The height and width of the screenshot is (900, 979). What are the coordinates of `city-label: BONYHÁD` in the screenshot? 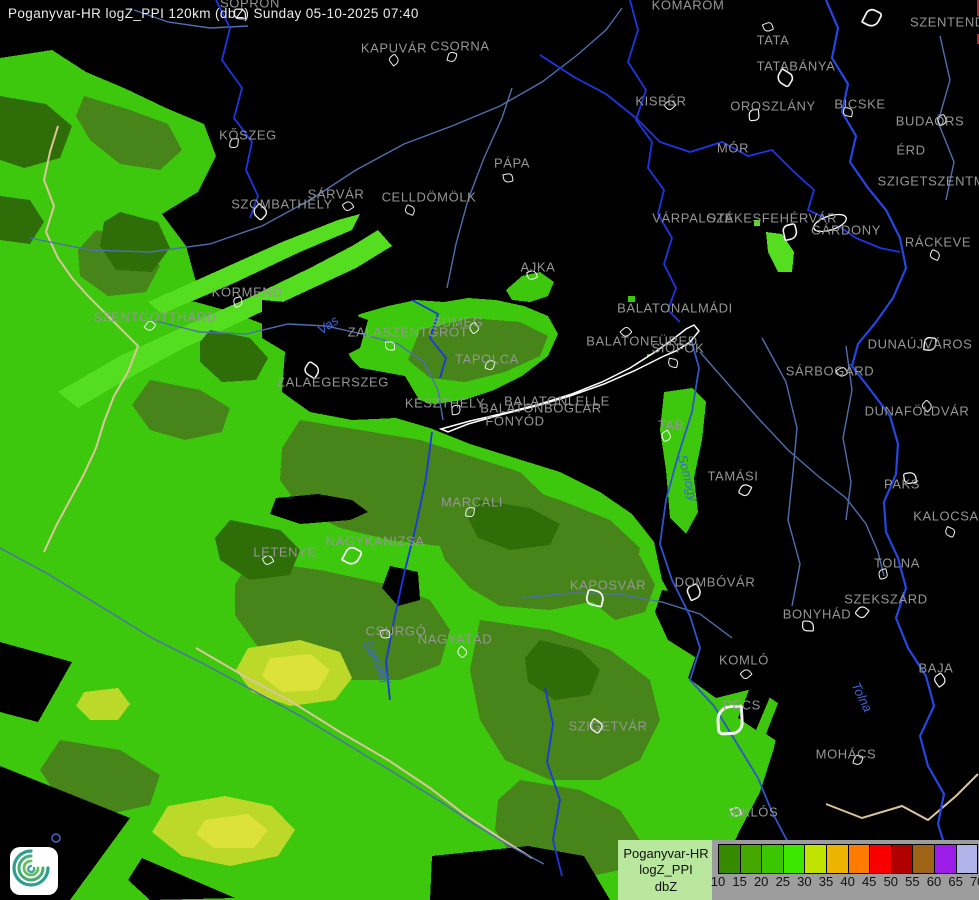 It's located at (817, 614).